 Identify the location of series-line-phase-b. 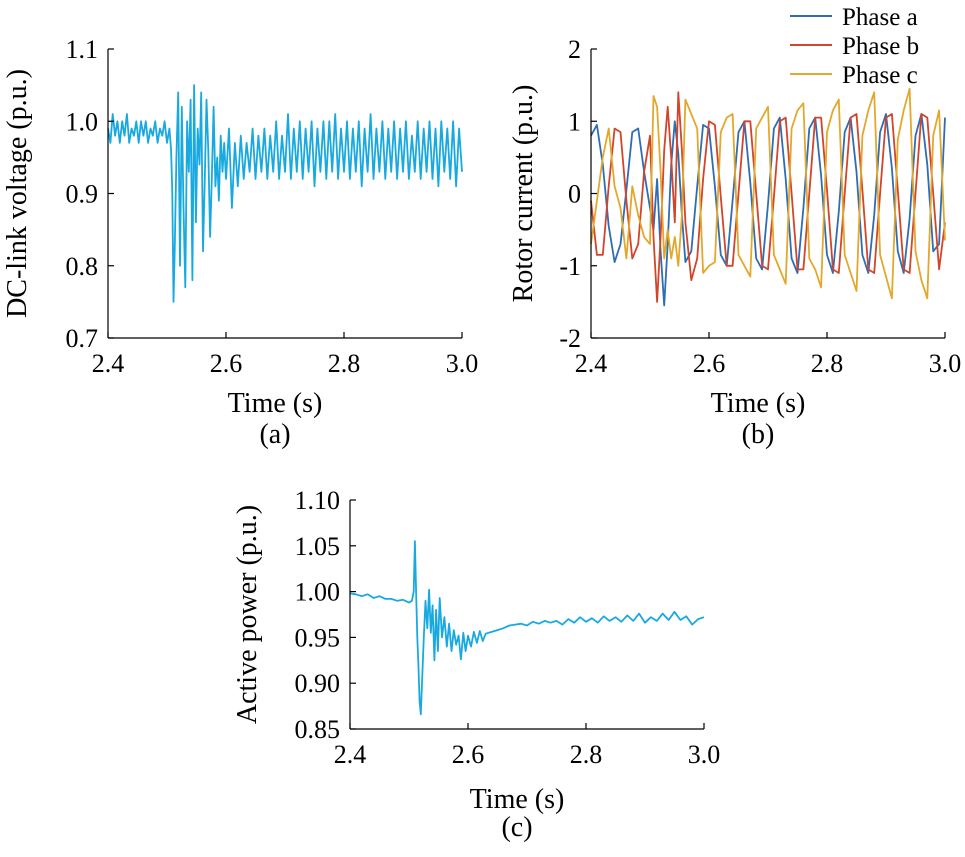
(768, 197).